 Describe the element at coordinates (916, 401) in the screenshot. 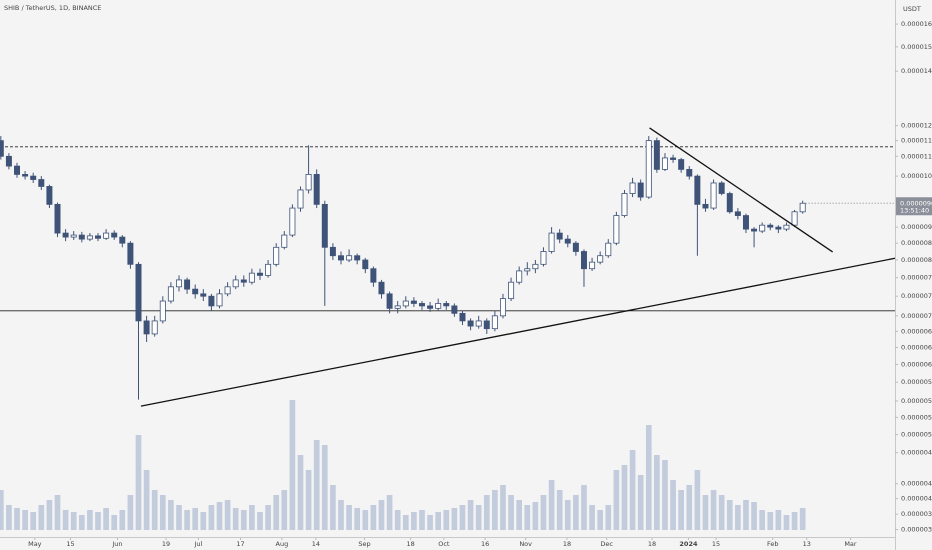

I see `y-tick-label: 0.00000550` at that location.